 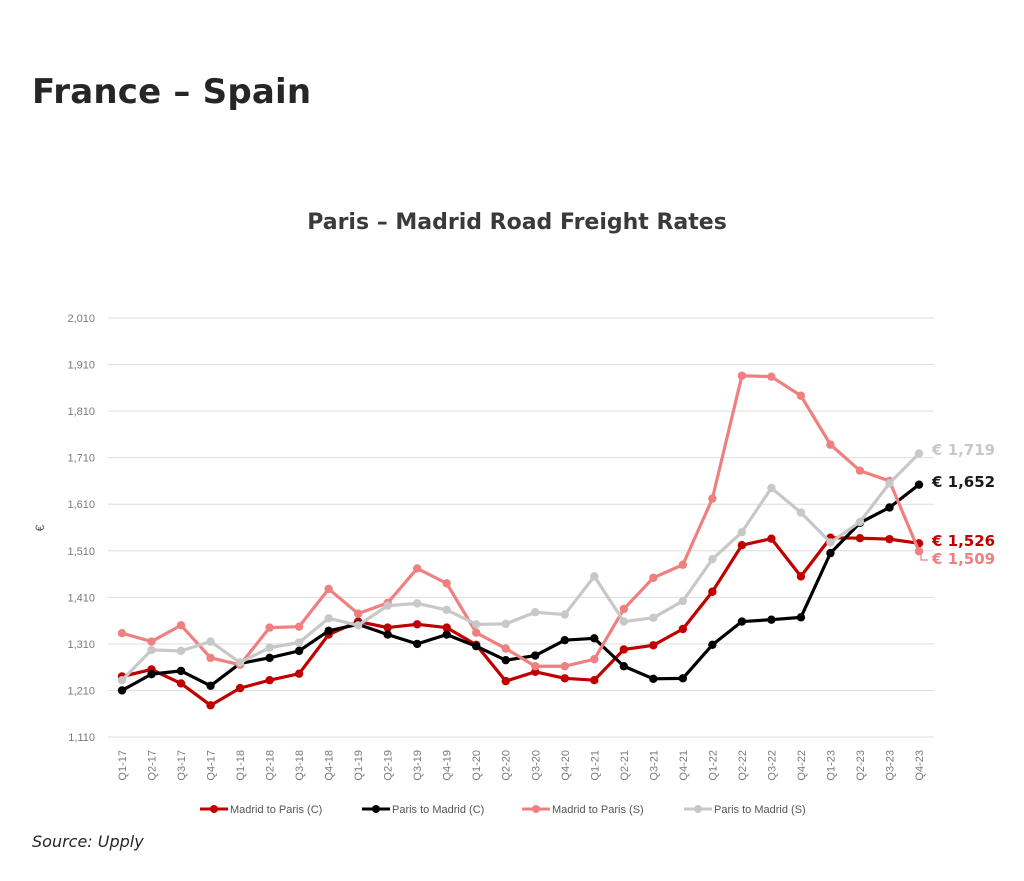 I want to click on x-tick-label: Q4-18, so click(x=330, y=765).